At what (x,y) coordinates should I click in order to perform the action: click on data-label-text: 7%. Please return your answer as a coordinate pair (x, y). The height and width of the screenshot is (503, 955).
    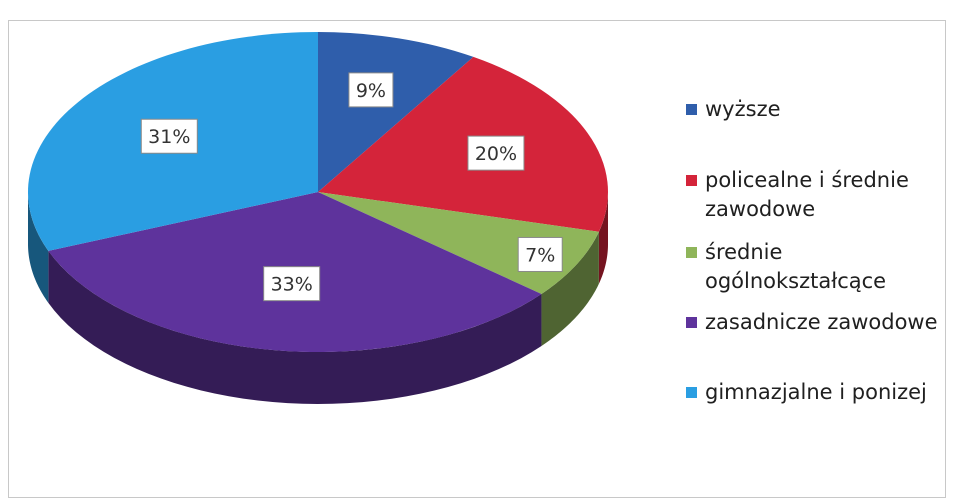
    Looking at the image, I should click on (540, 255).